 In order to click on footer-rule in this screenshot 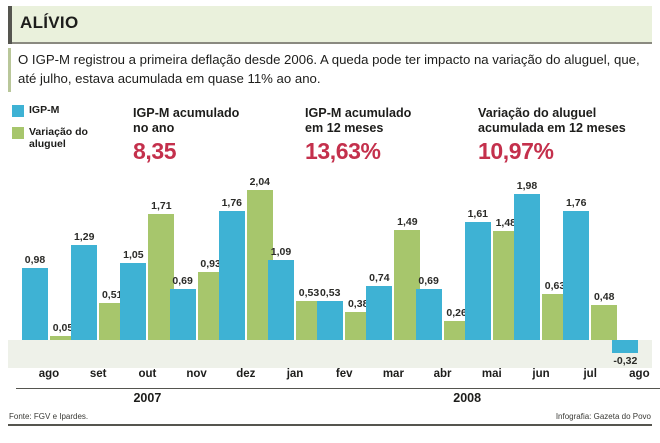, I will do `click(330, 425)`.